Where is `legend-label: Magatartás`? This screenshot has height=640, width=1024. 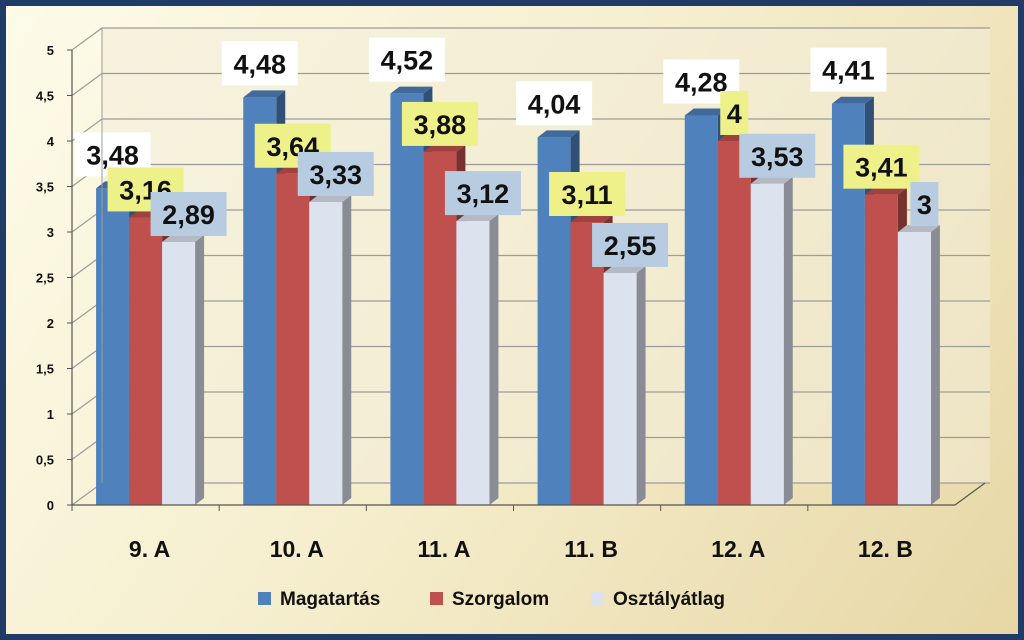
legend-label: Magatartás is located at coordinates (330, 599).